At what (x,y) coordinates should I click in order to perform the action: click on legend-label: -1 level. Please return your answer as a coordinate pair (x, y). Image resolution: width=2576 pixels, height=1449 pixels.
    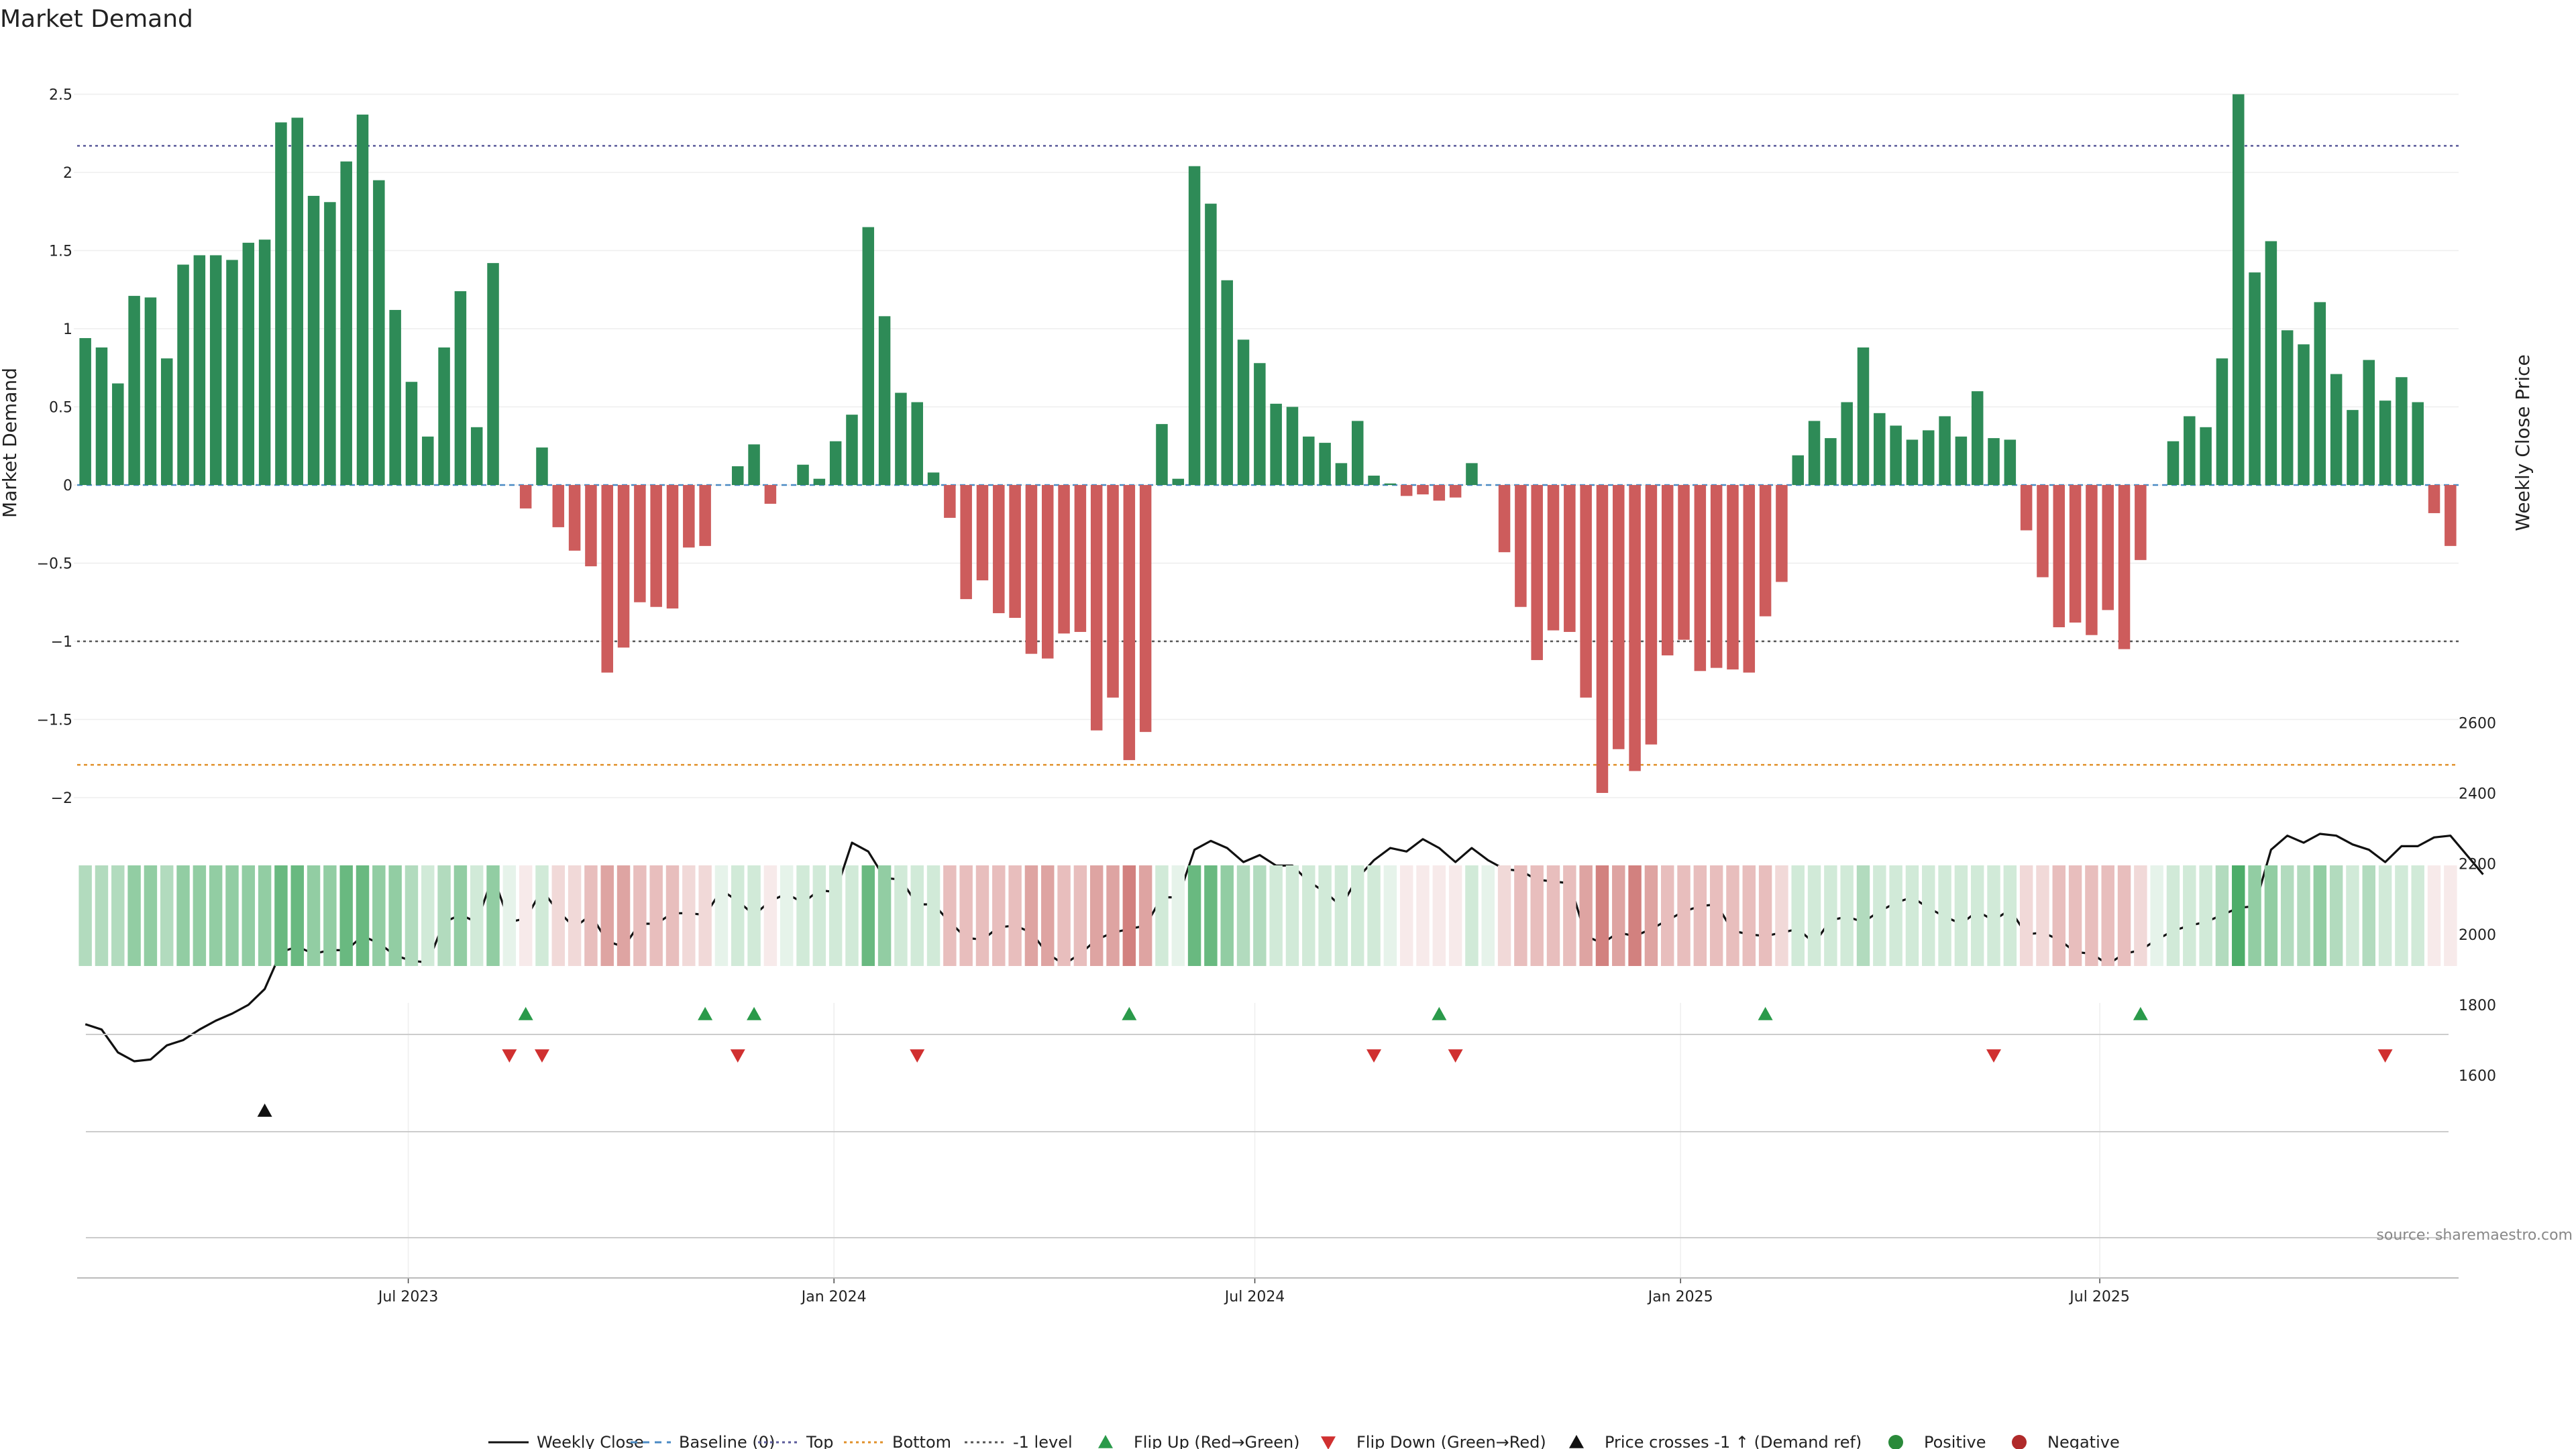
    Looking at the image, I should click on (1043, 1441).